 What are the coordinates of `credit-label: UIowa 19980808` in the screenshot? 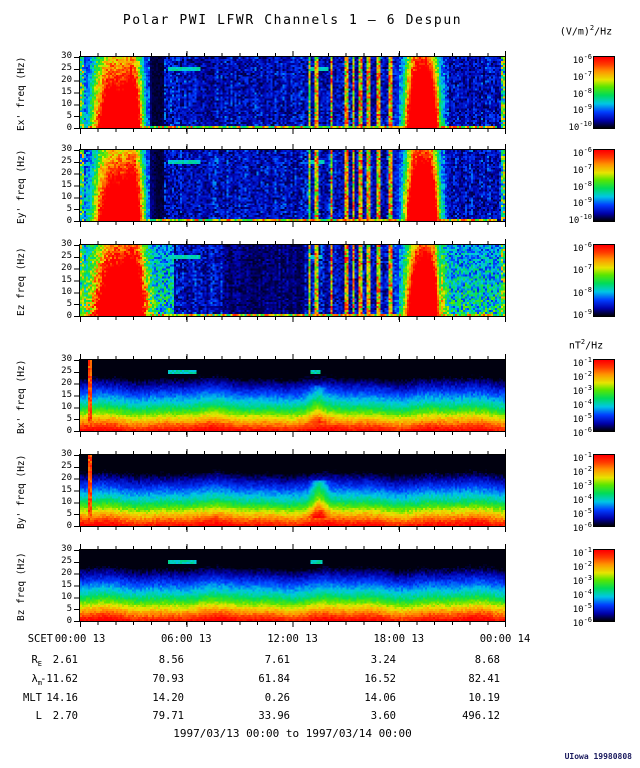 It's located at (598, 756).